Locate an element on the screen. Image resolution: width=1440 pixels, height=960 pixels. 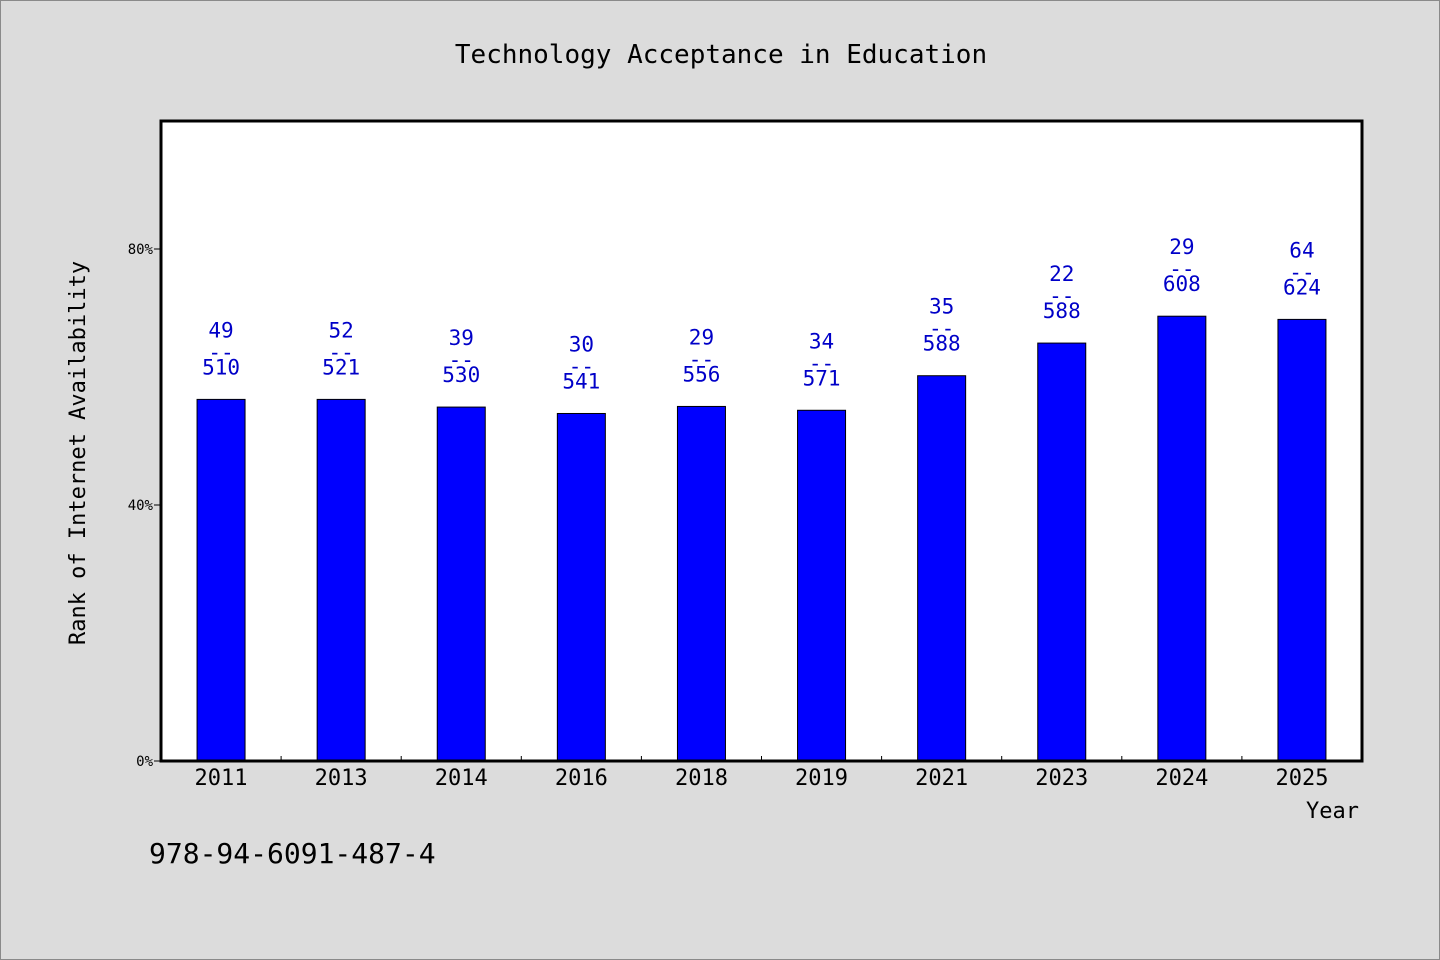
data-label-top-2025: 64 is located at coordinates (1301, 250).